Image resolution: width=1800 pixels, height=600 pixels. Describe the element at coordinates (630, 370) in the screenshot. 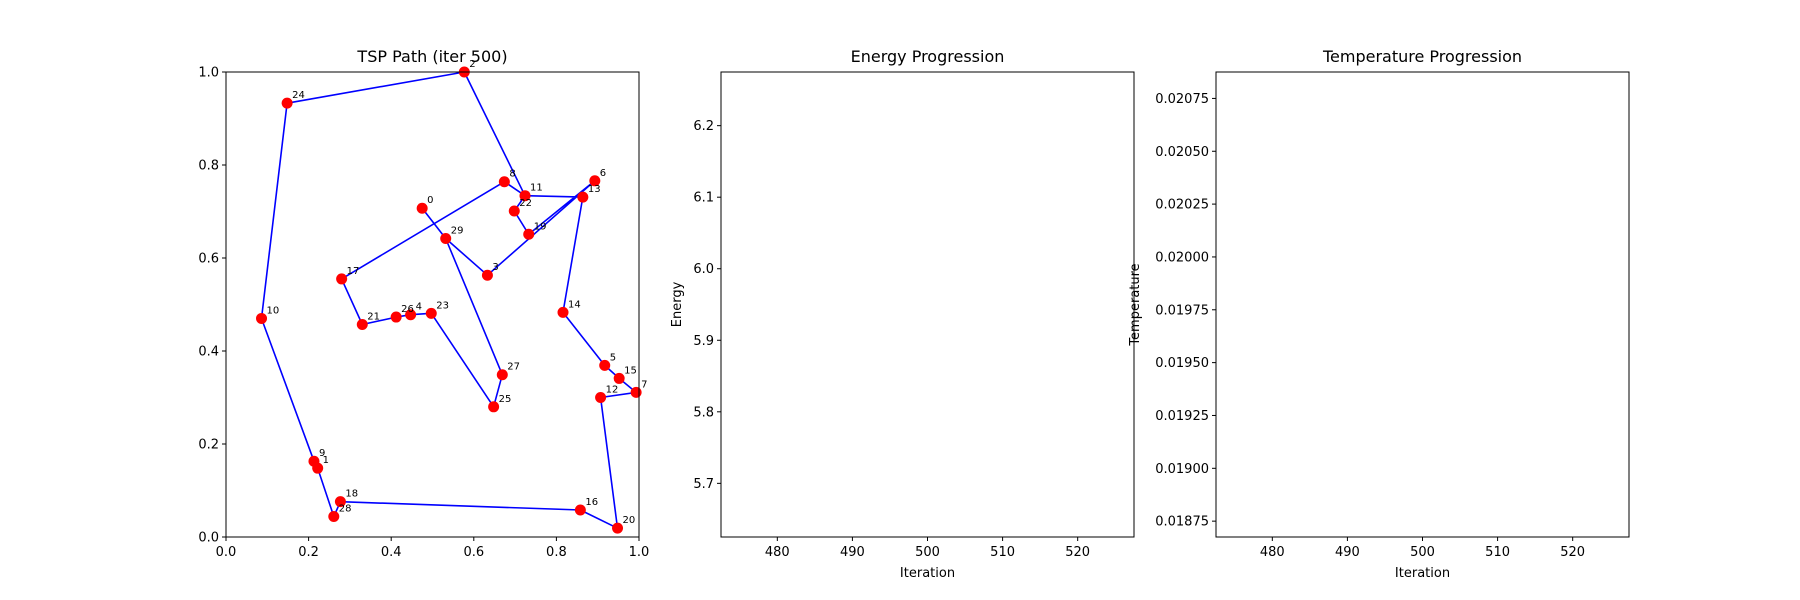

I see `city-label: 15` at that location.